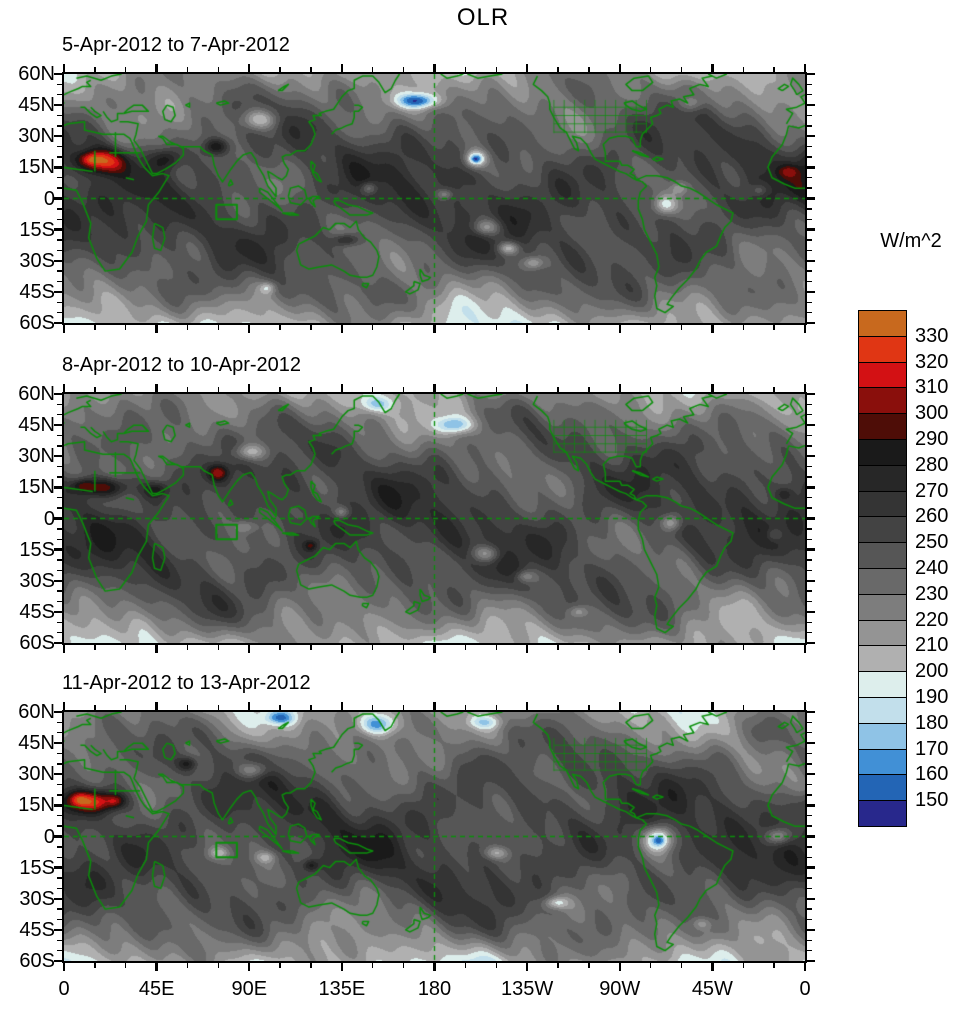 The height and width of the screenshot is (1013, 966). I want to click on colorbar-tick-label: 310, so click(932, 387).